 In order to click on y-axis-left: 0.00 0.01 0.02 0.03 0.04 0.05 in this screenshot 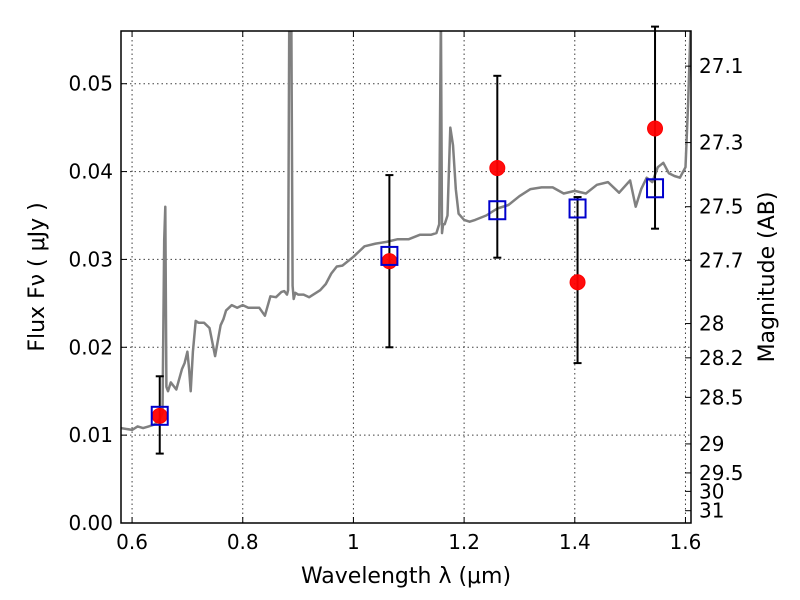, I will do `click(97, 303)`.